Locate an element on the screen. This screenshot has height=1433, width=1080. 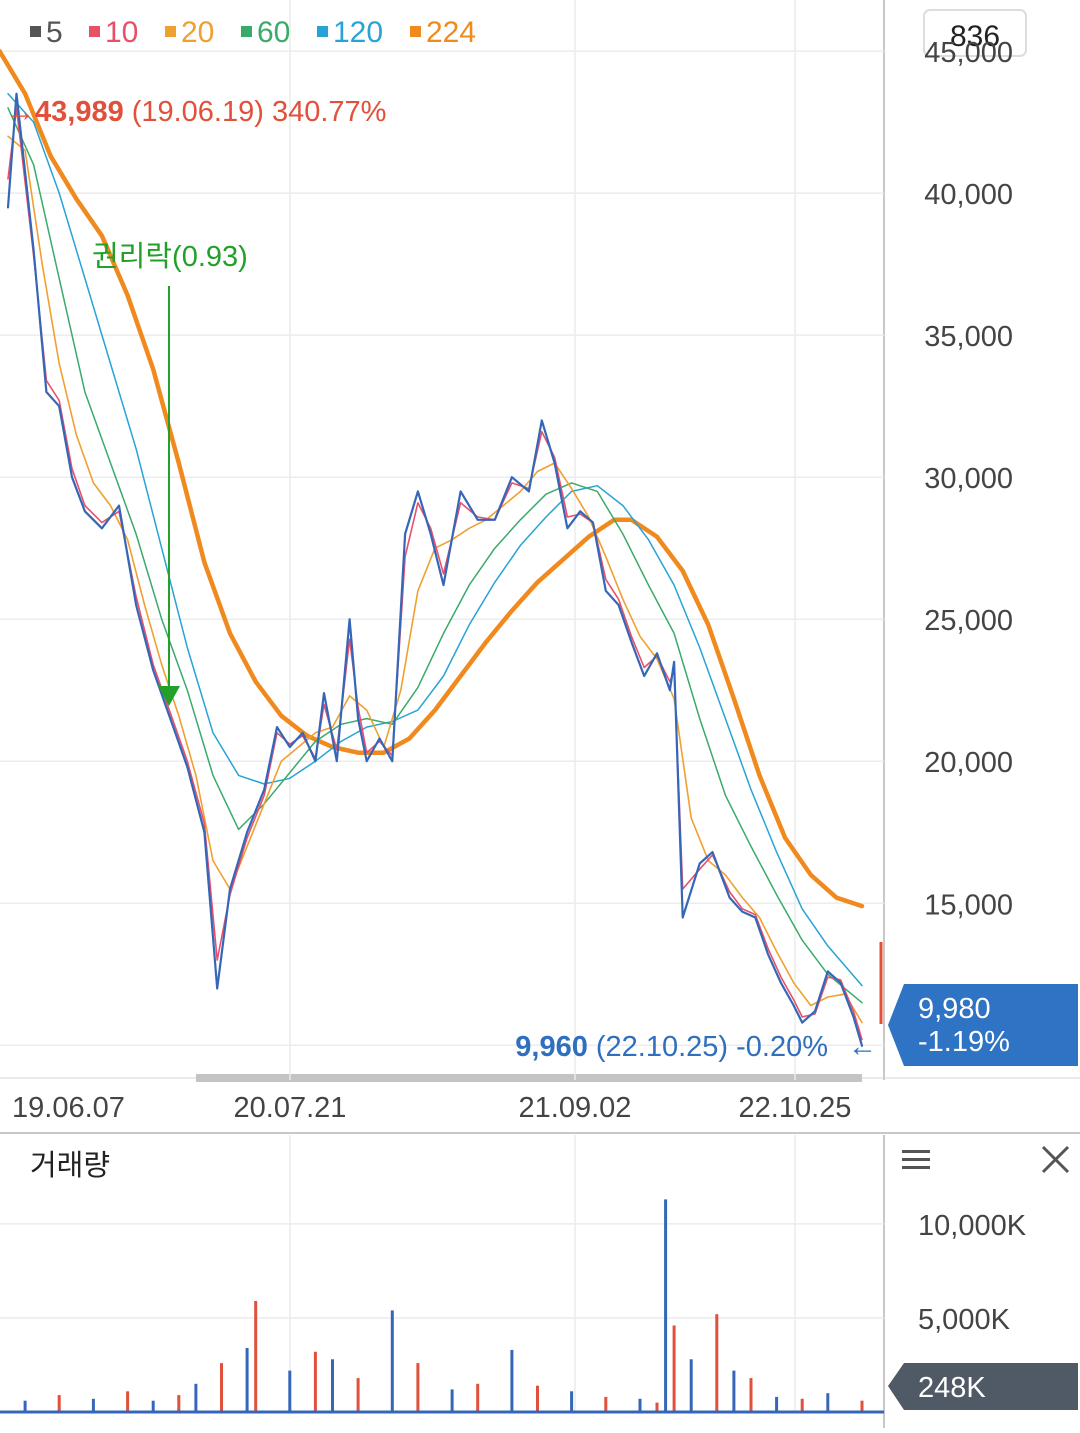
current-price: 9,980 is located at coordinates (954, 1009).